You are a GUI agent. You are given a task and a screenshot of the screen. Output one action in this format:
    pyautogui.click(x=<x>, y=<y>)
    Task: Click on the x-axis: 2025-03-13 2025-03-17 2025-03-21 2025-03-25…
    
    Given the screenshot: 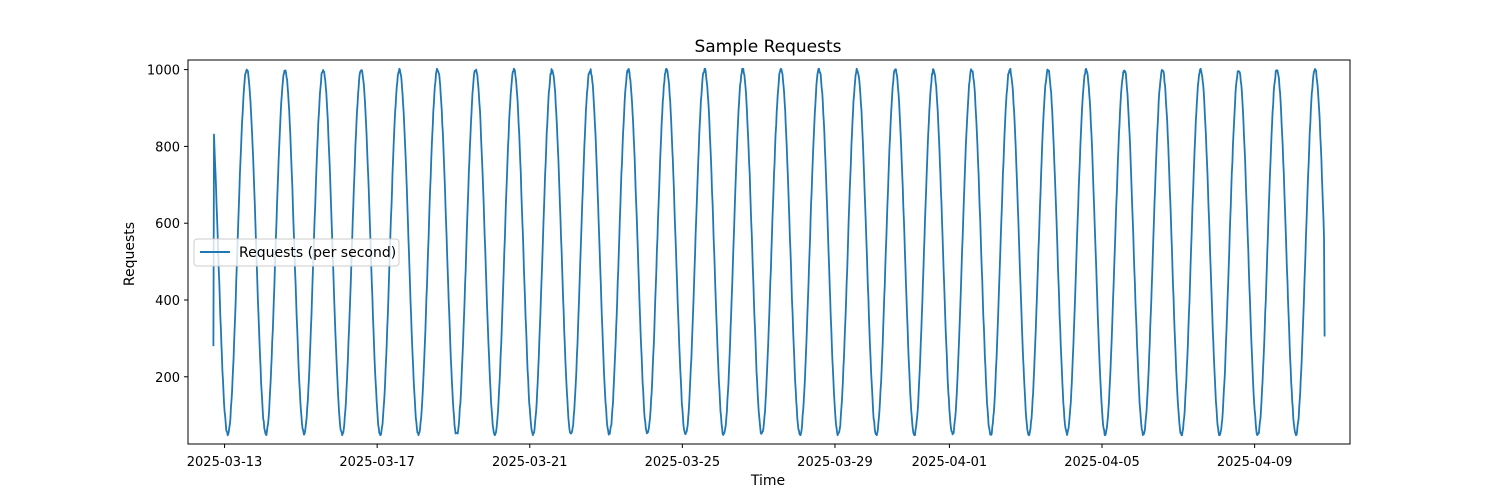 What is the action you would take?
    pyautogui.click(x=740, y=457)
    